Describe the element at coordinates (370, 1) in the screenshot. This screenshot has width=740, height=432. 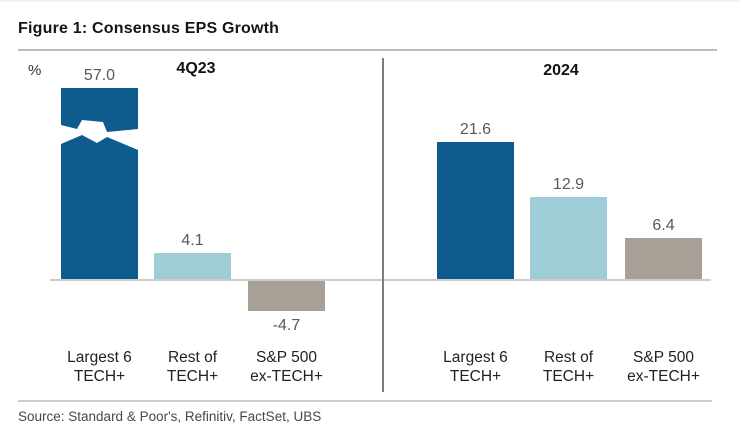
I see `top-edge-line` at that location.